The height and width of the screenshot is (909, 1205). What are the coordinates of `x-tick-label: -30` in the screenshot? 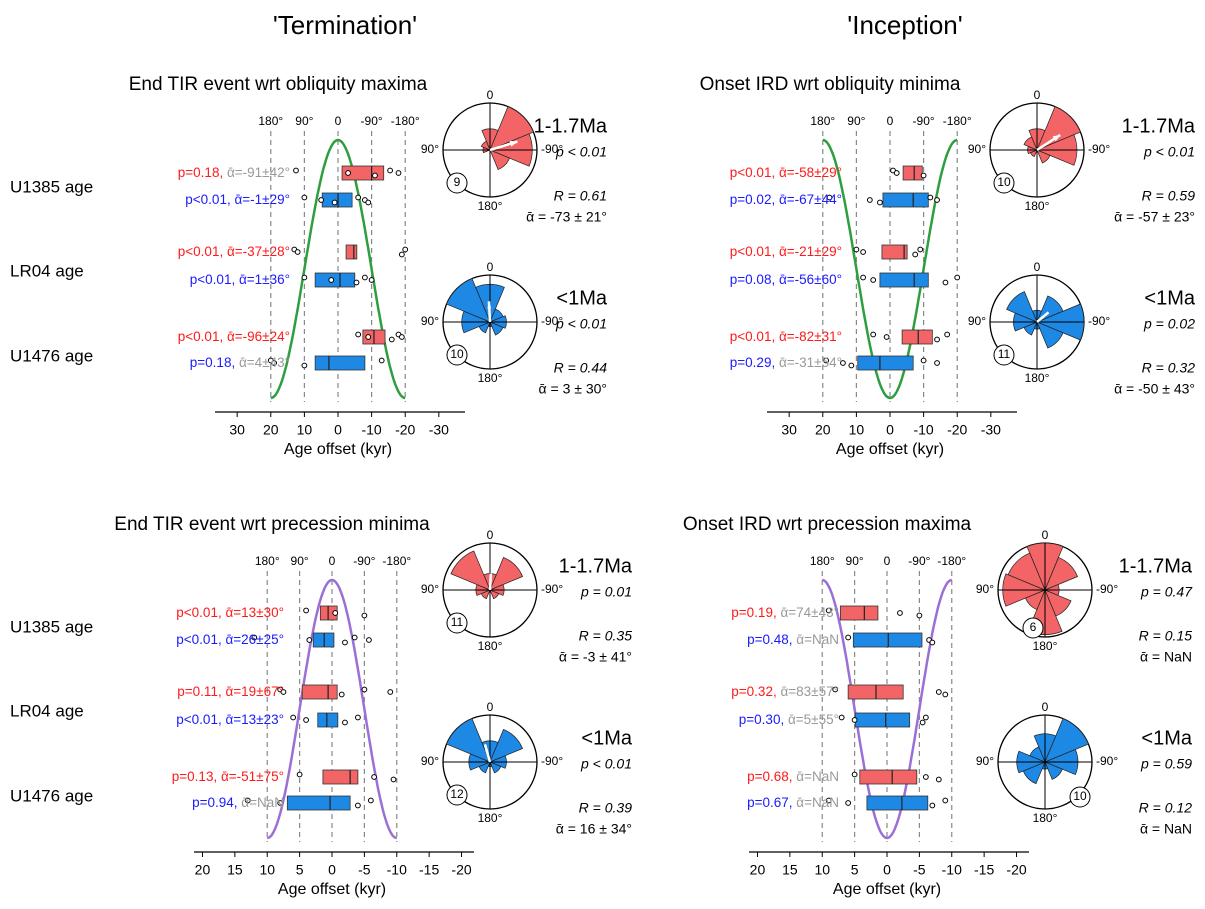 It's located at (439, 430).